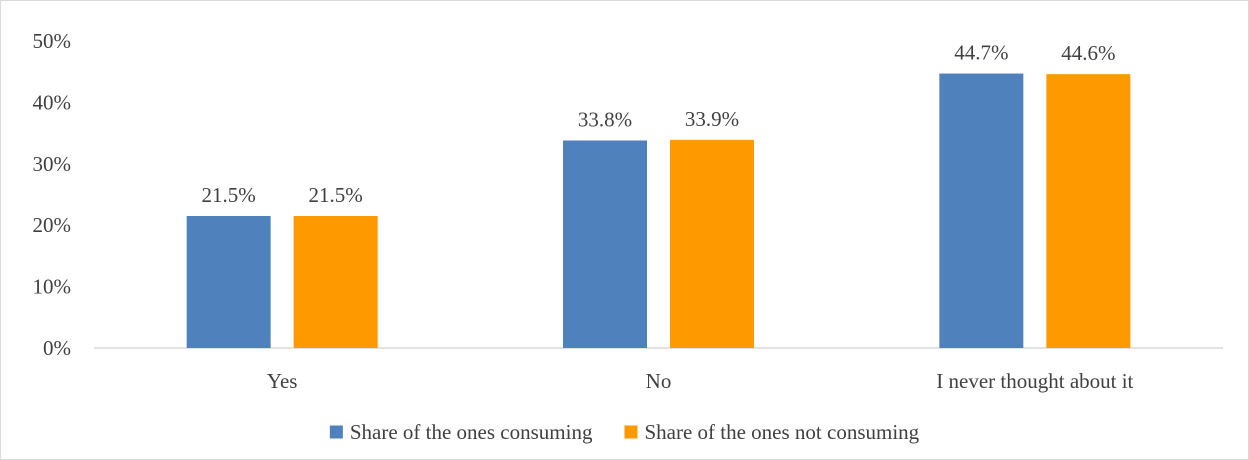  I want to click on category-label: No, so click(659, 381).